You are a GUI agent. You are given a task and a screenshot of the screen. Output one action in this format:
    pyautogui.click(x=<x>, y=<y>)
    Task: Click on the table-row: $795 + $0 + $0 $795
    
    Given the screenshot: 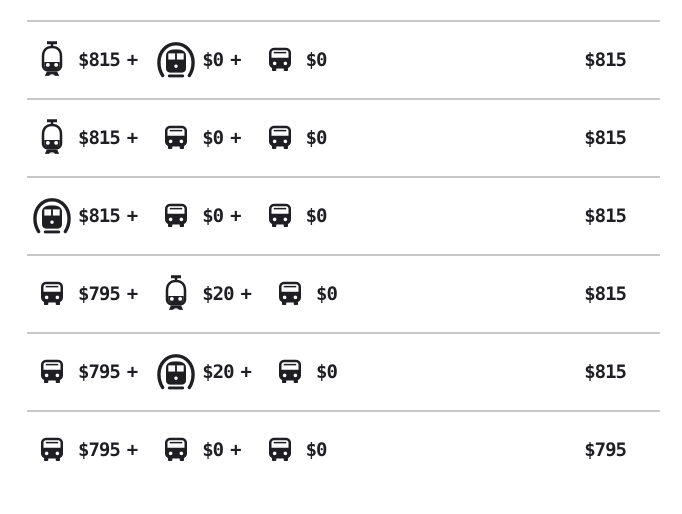 What is the action you would take?
    pyautogui.click(x=343, y=449)
    